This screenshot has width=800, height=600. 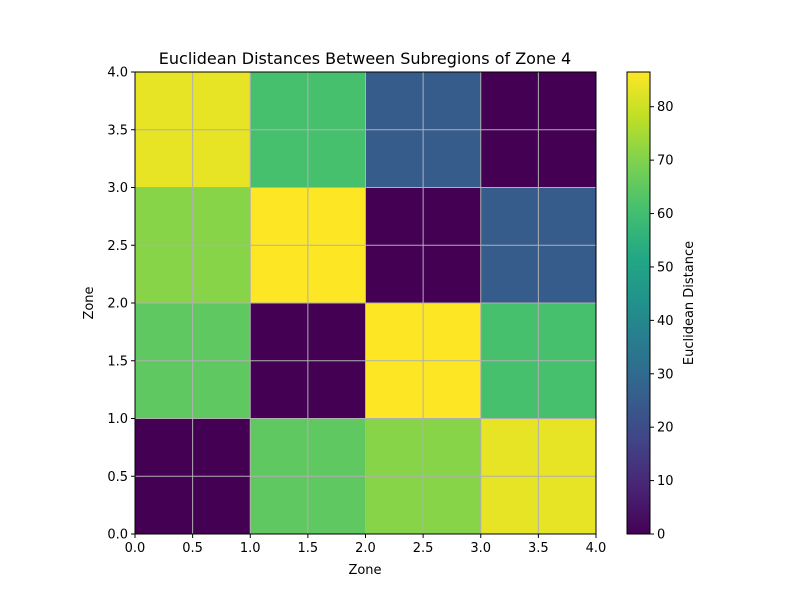 What do you see at coordinates (665, 481) in the screenshot?
I see `colorbar-tick-label: 10` at bounding box center [665, 481].